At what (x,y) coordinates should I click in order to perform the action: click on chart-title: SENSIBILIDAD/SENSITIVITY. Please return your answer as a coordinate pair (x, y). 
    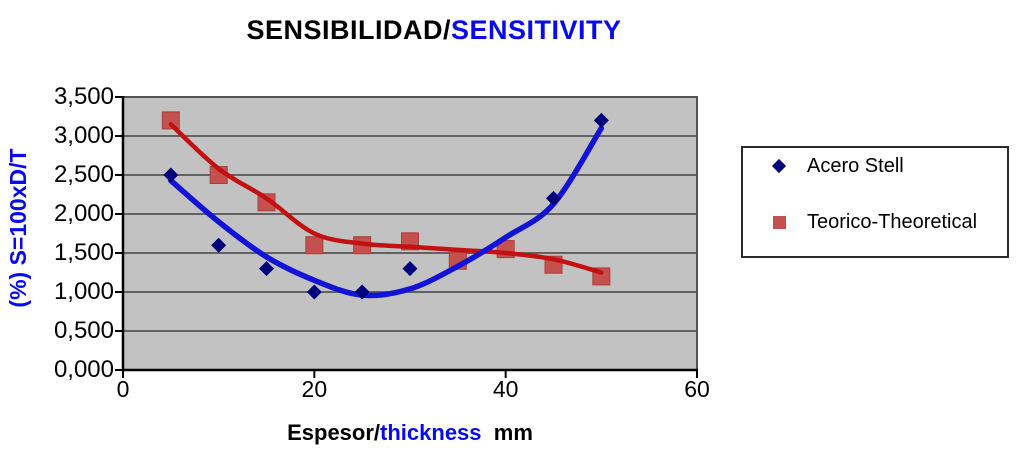
    Looking at the image, I should click on (434, 30).